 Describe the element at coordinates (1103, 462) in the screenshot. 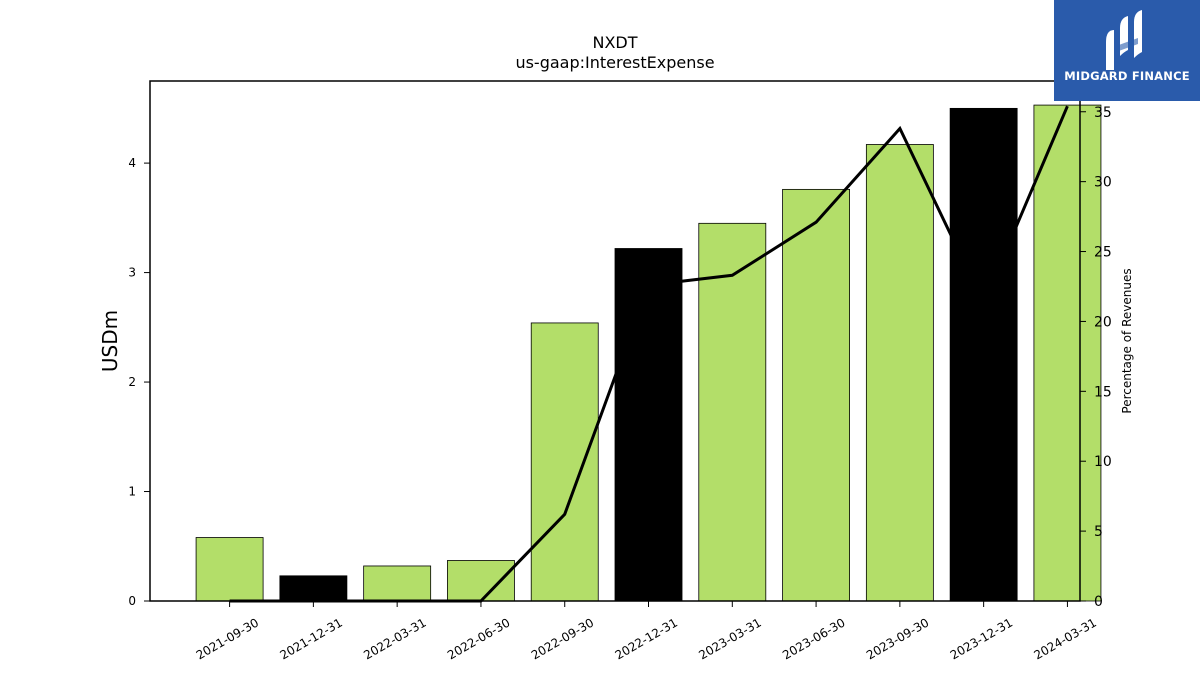

I see `y2-tick-label: 10` at that location.